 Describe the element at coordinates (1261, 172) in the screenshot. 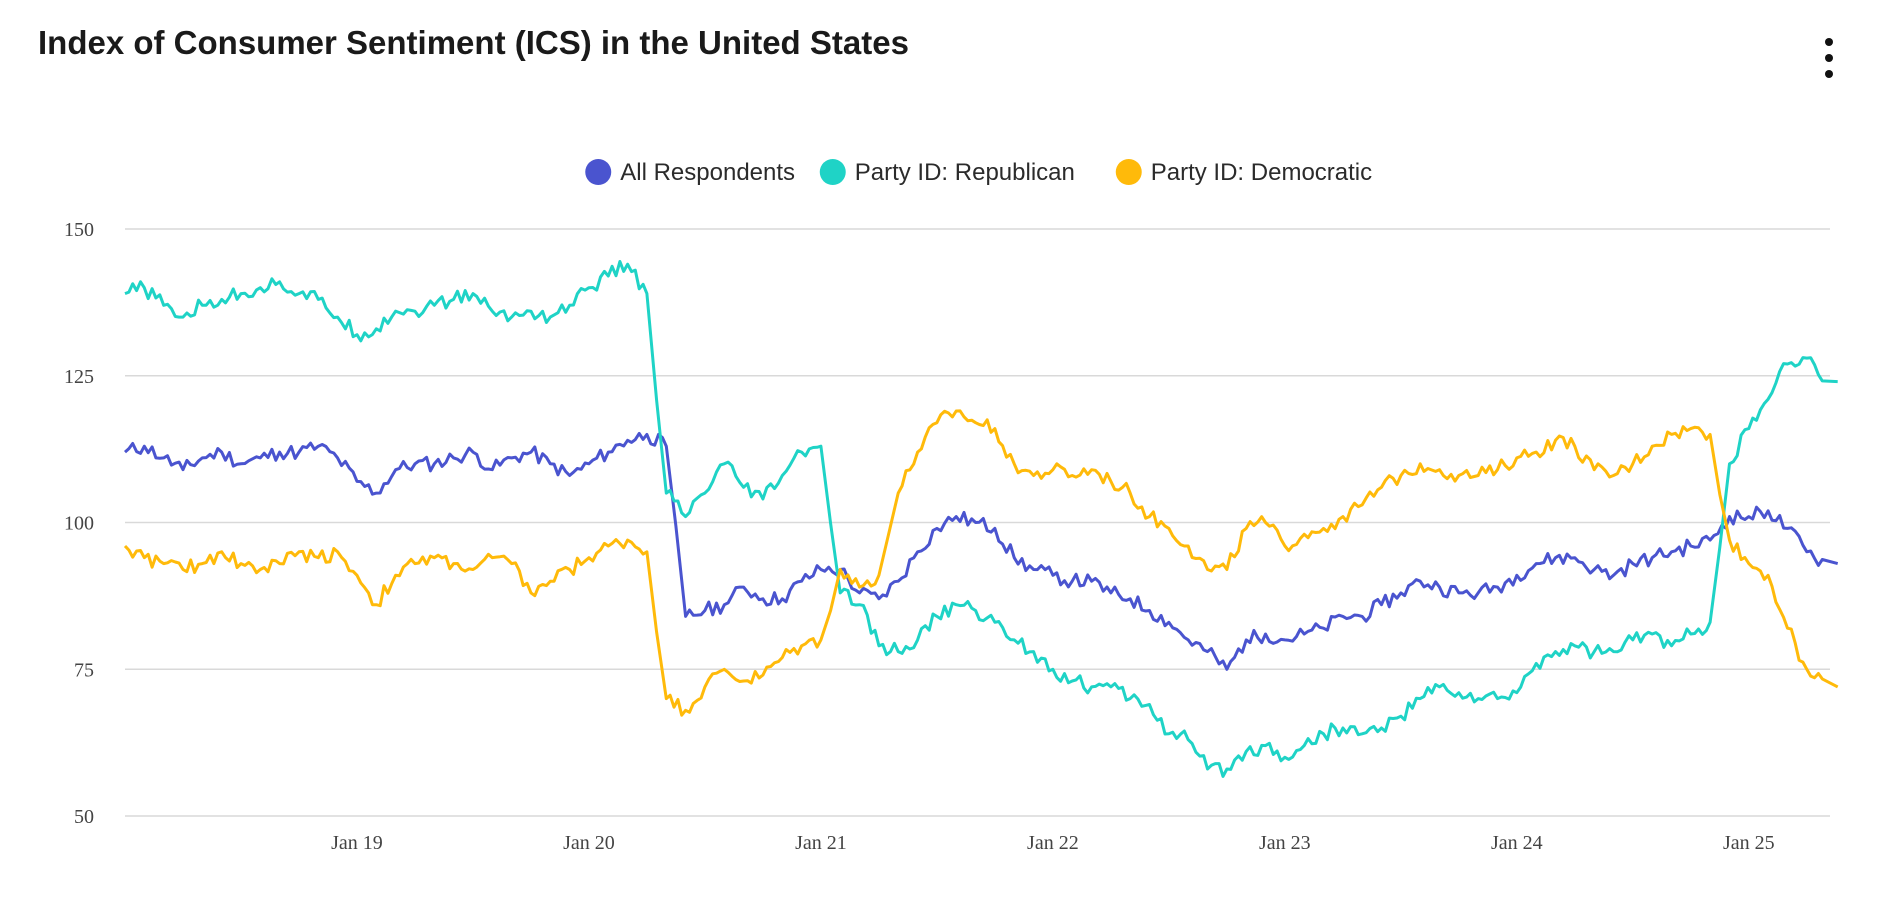

I see `legend-label: Party ID: Democratic` at that location.